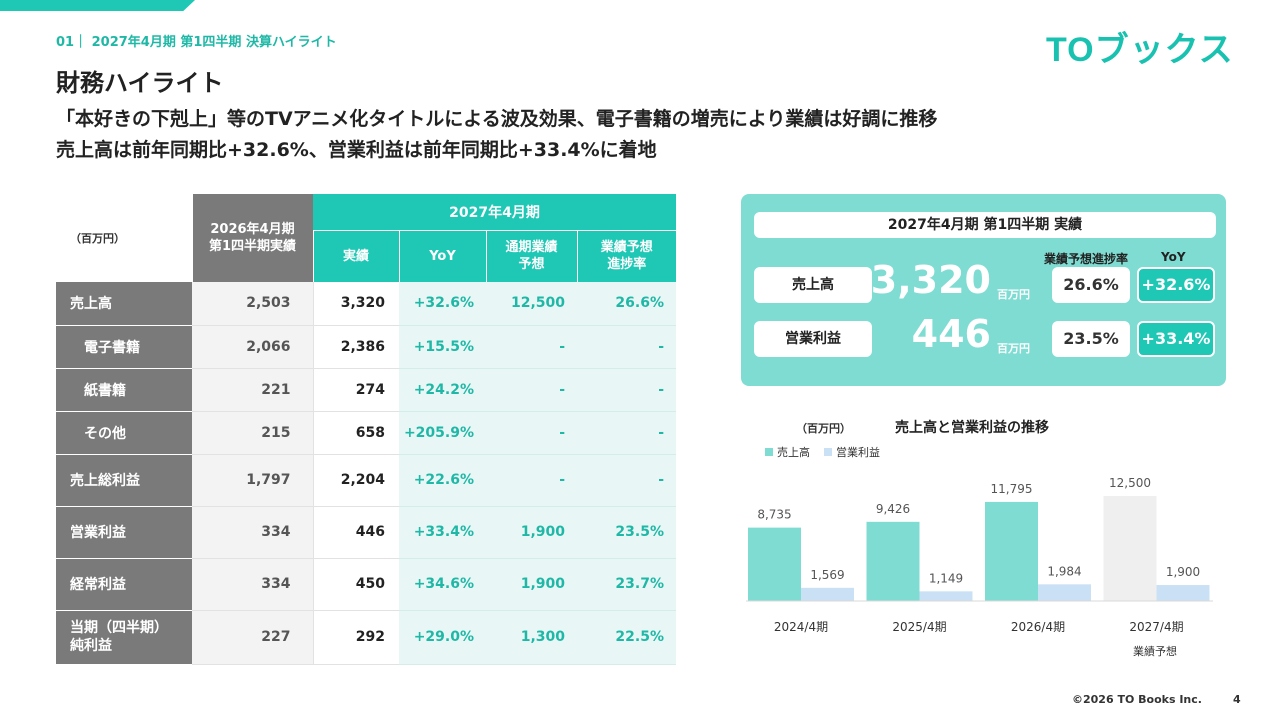 Image resolution: width=1280 pixels, height=720 pixels. I want to click on table-row: 売上高 2,503 3,320 +32.6% 12,500 26.6%, so click(366, 304).